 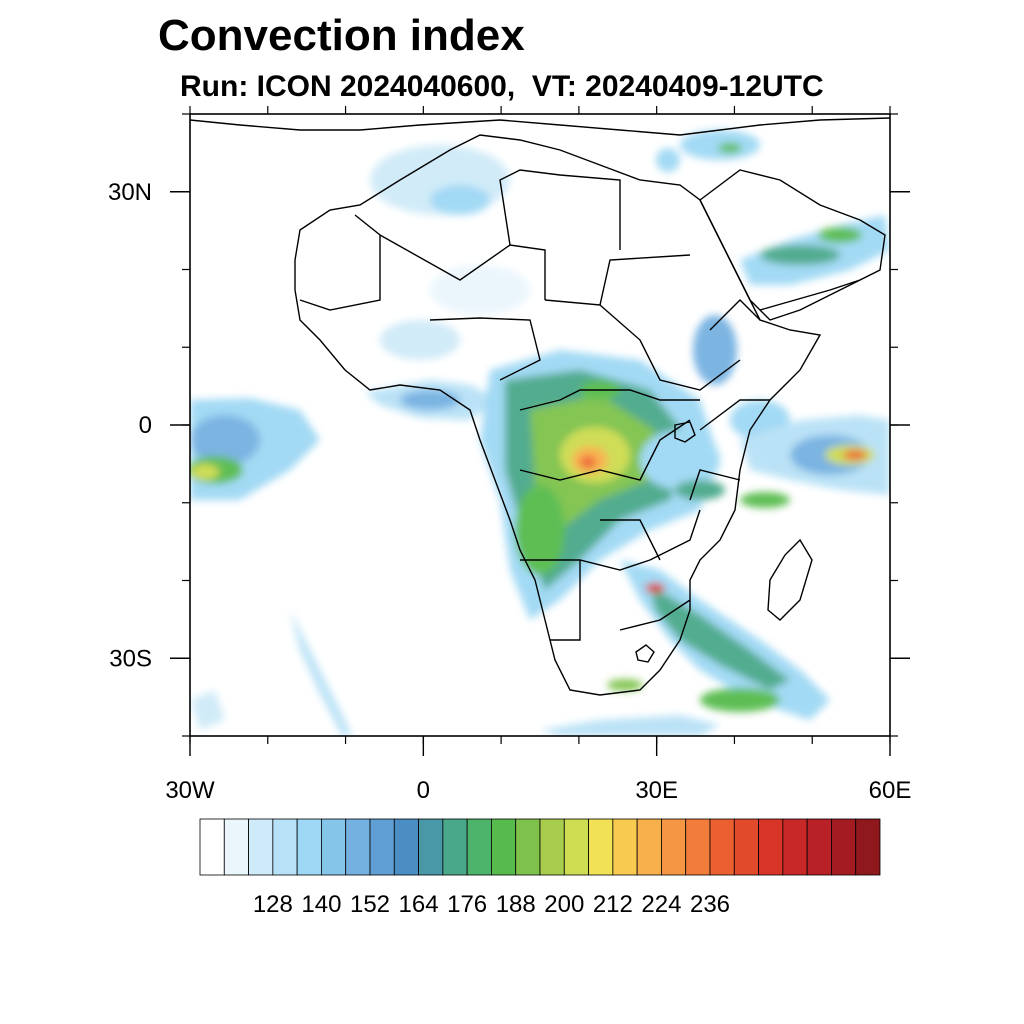 I want to click on x-tick-label: 0, so click(x=423, y=790).